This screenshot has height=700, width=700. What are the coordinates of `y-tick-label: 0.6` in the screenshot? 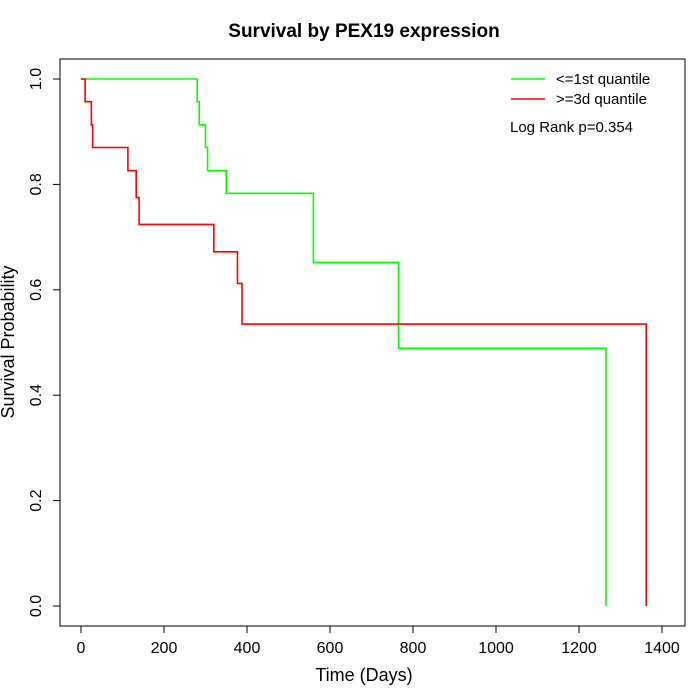 It's located at (36, 290).